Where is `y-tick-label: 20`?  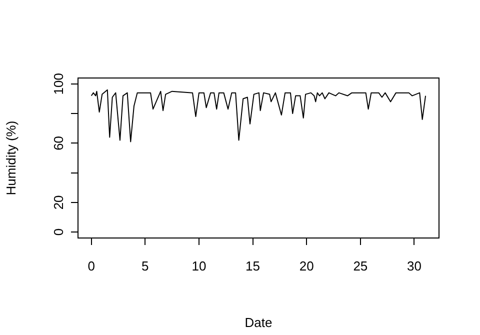
y-tick-label: 20 is located at coordinates (58, 202).